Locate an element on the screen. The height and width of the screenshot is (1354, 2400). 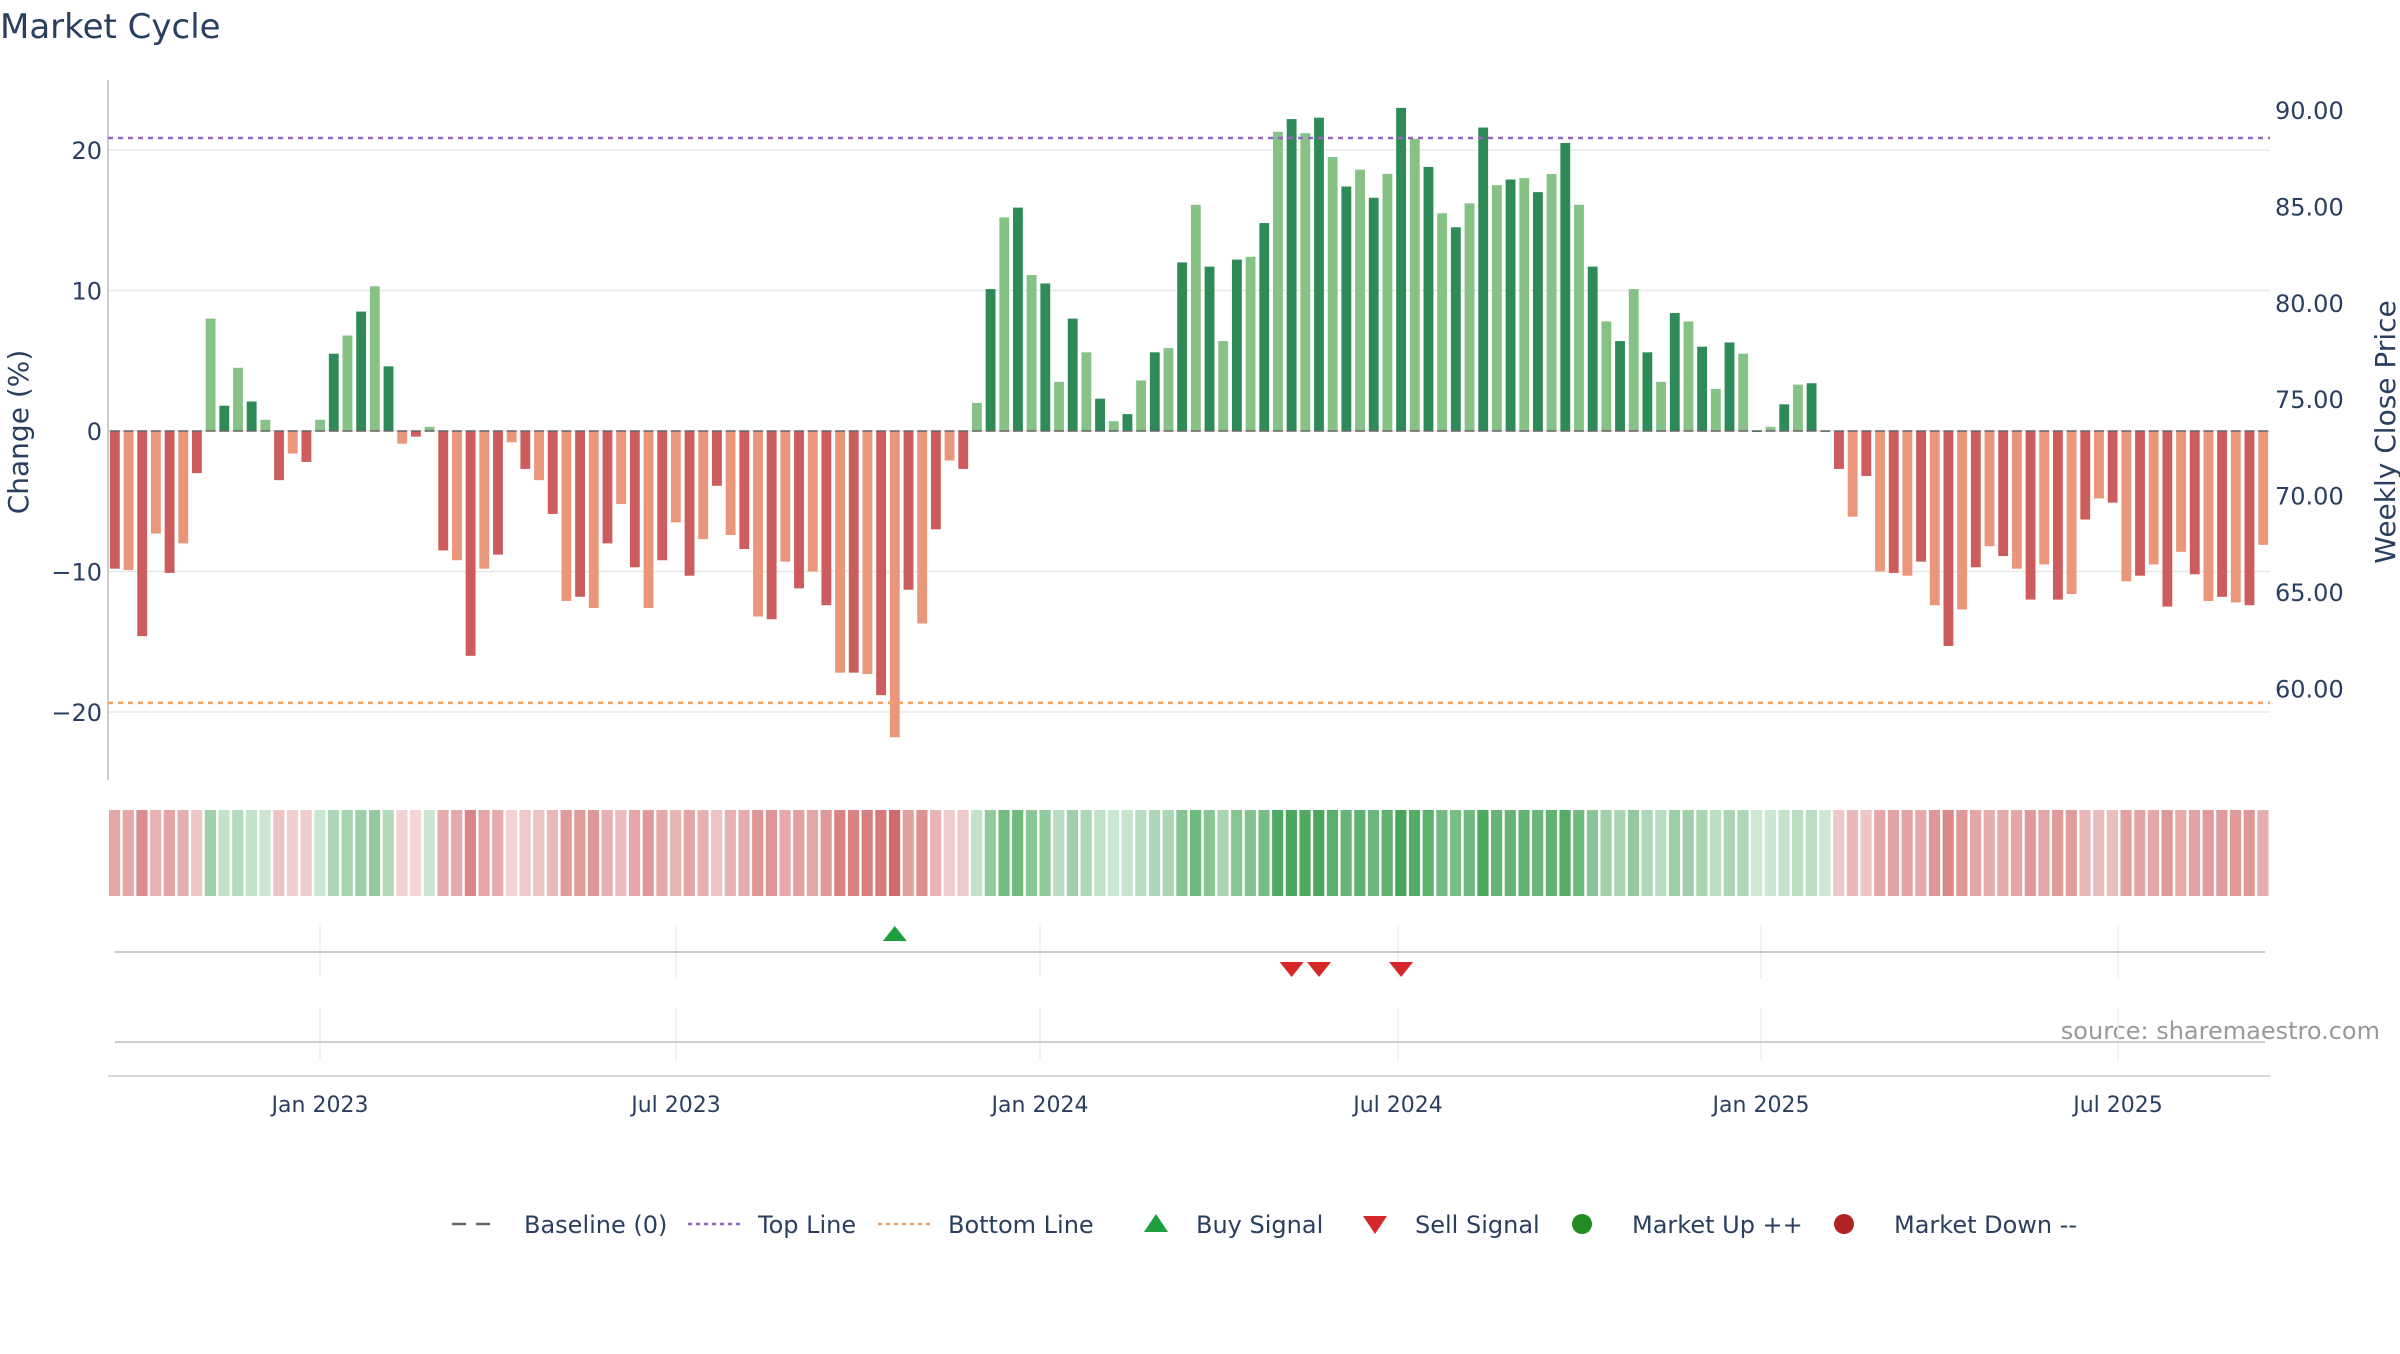
y2-tick-label: 70.00 is located at coordinates (2309, 497).